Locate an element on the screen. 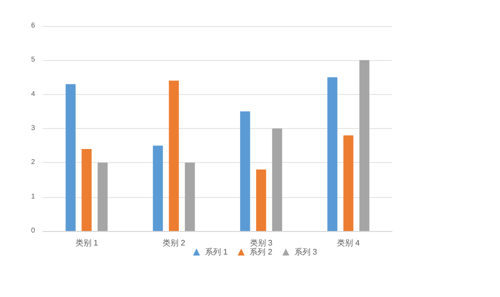 The image size is (500, 297). x-tick-label: 类别 2 is located at coordinates (174, 243).